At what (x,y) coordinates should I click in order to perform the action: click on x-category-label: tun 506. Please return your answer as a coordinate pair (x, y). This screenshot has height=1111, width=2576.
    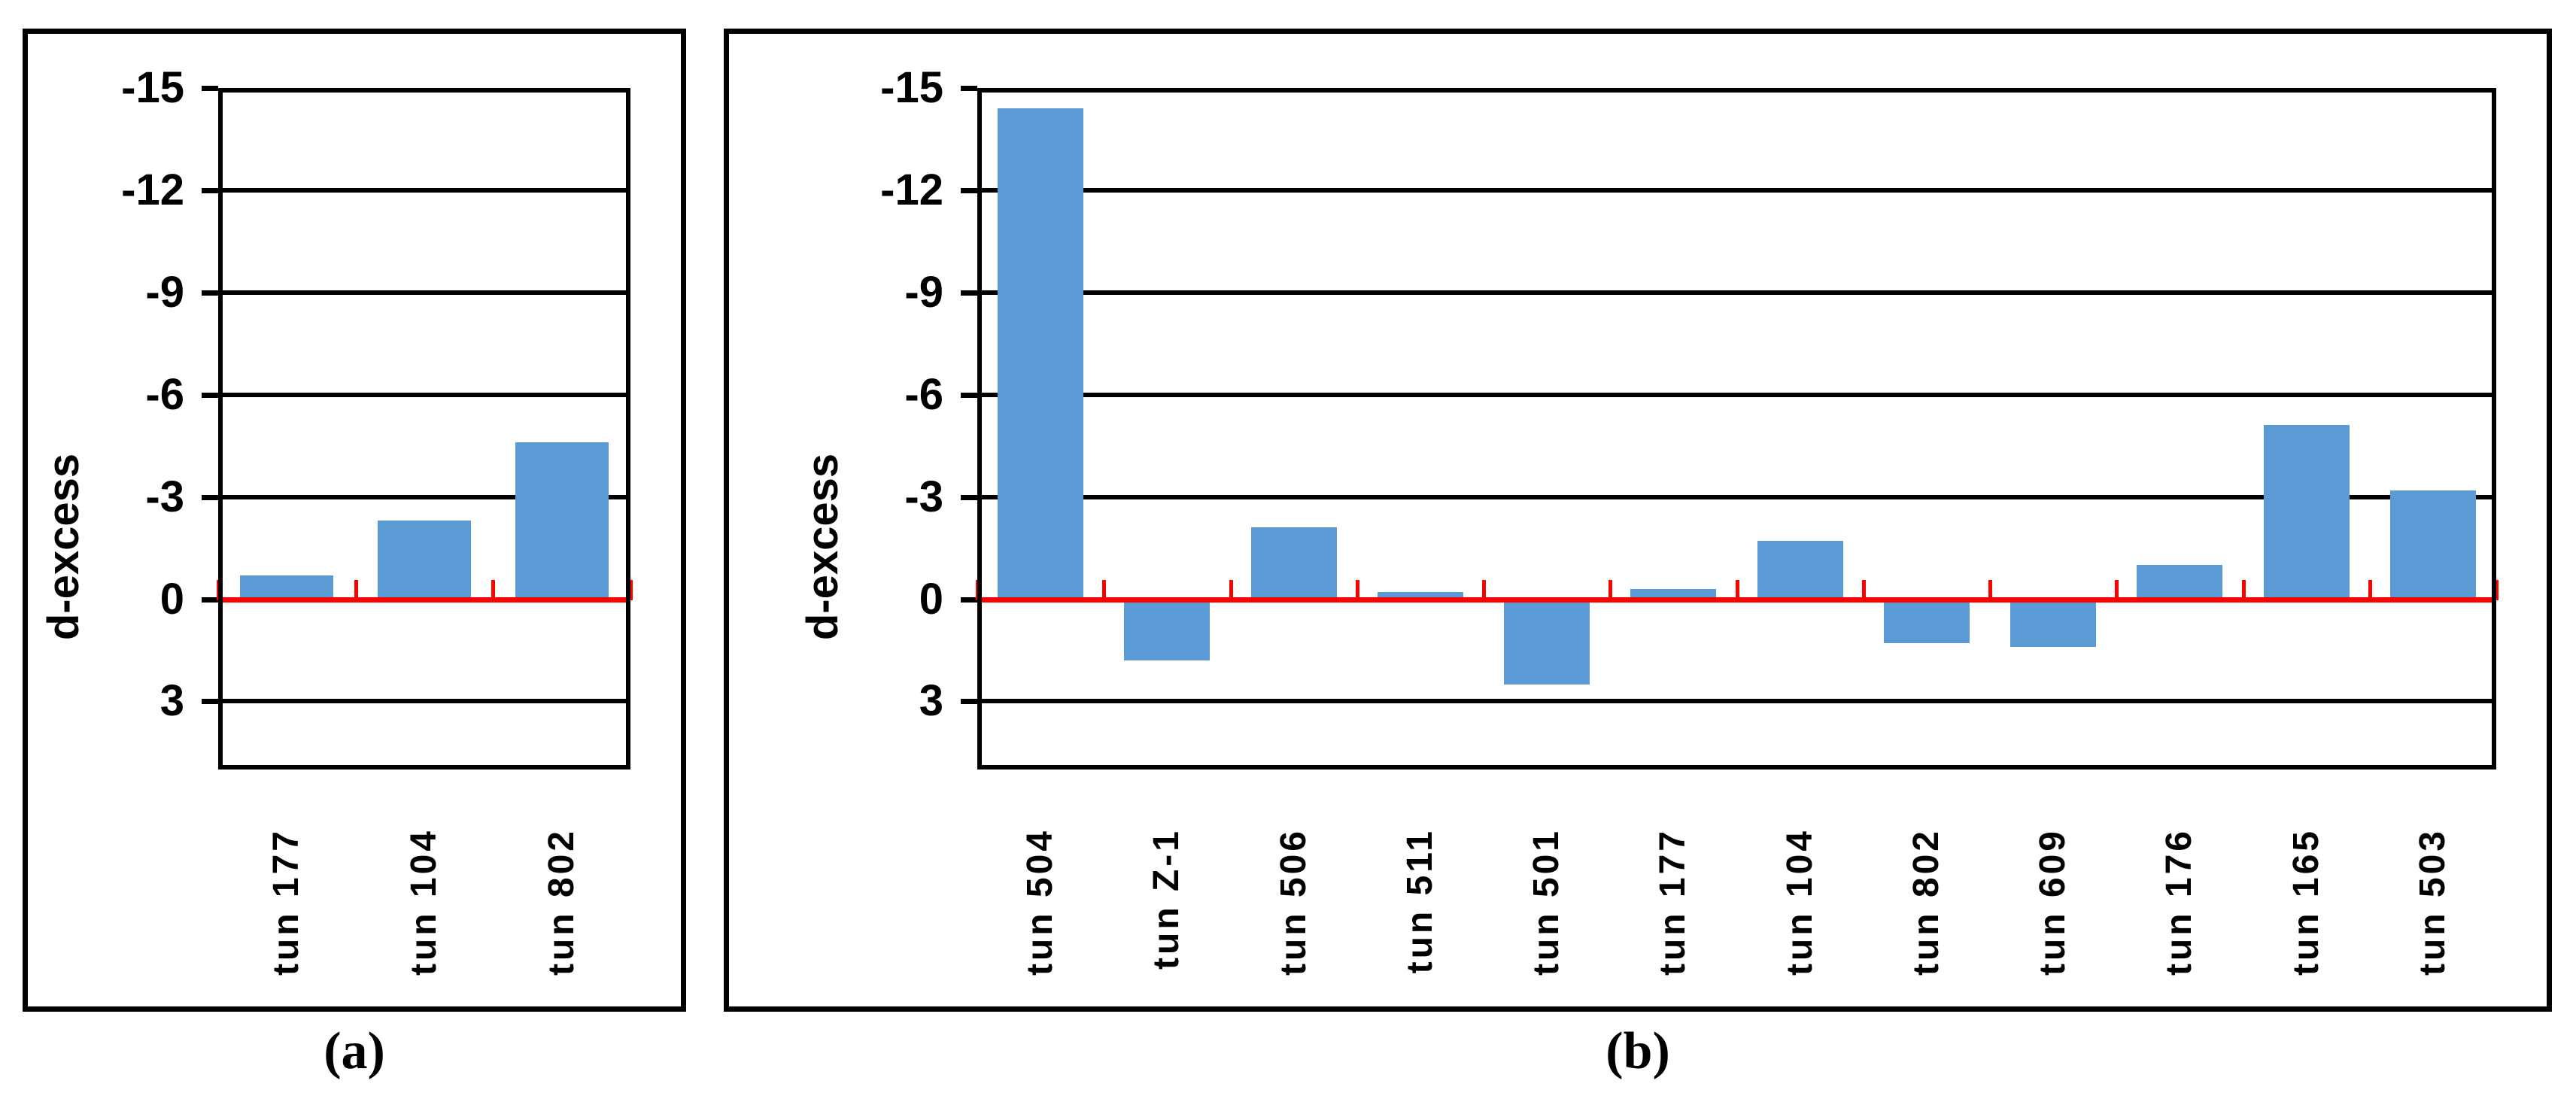
    Looking at the image, I should click on (1293, 902).